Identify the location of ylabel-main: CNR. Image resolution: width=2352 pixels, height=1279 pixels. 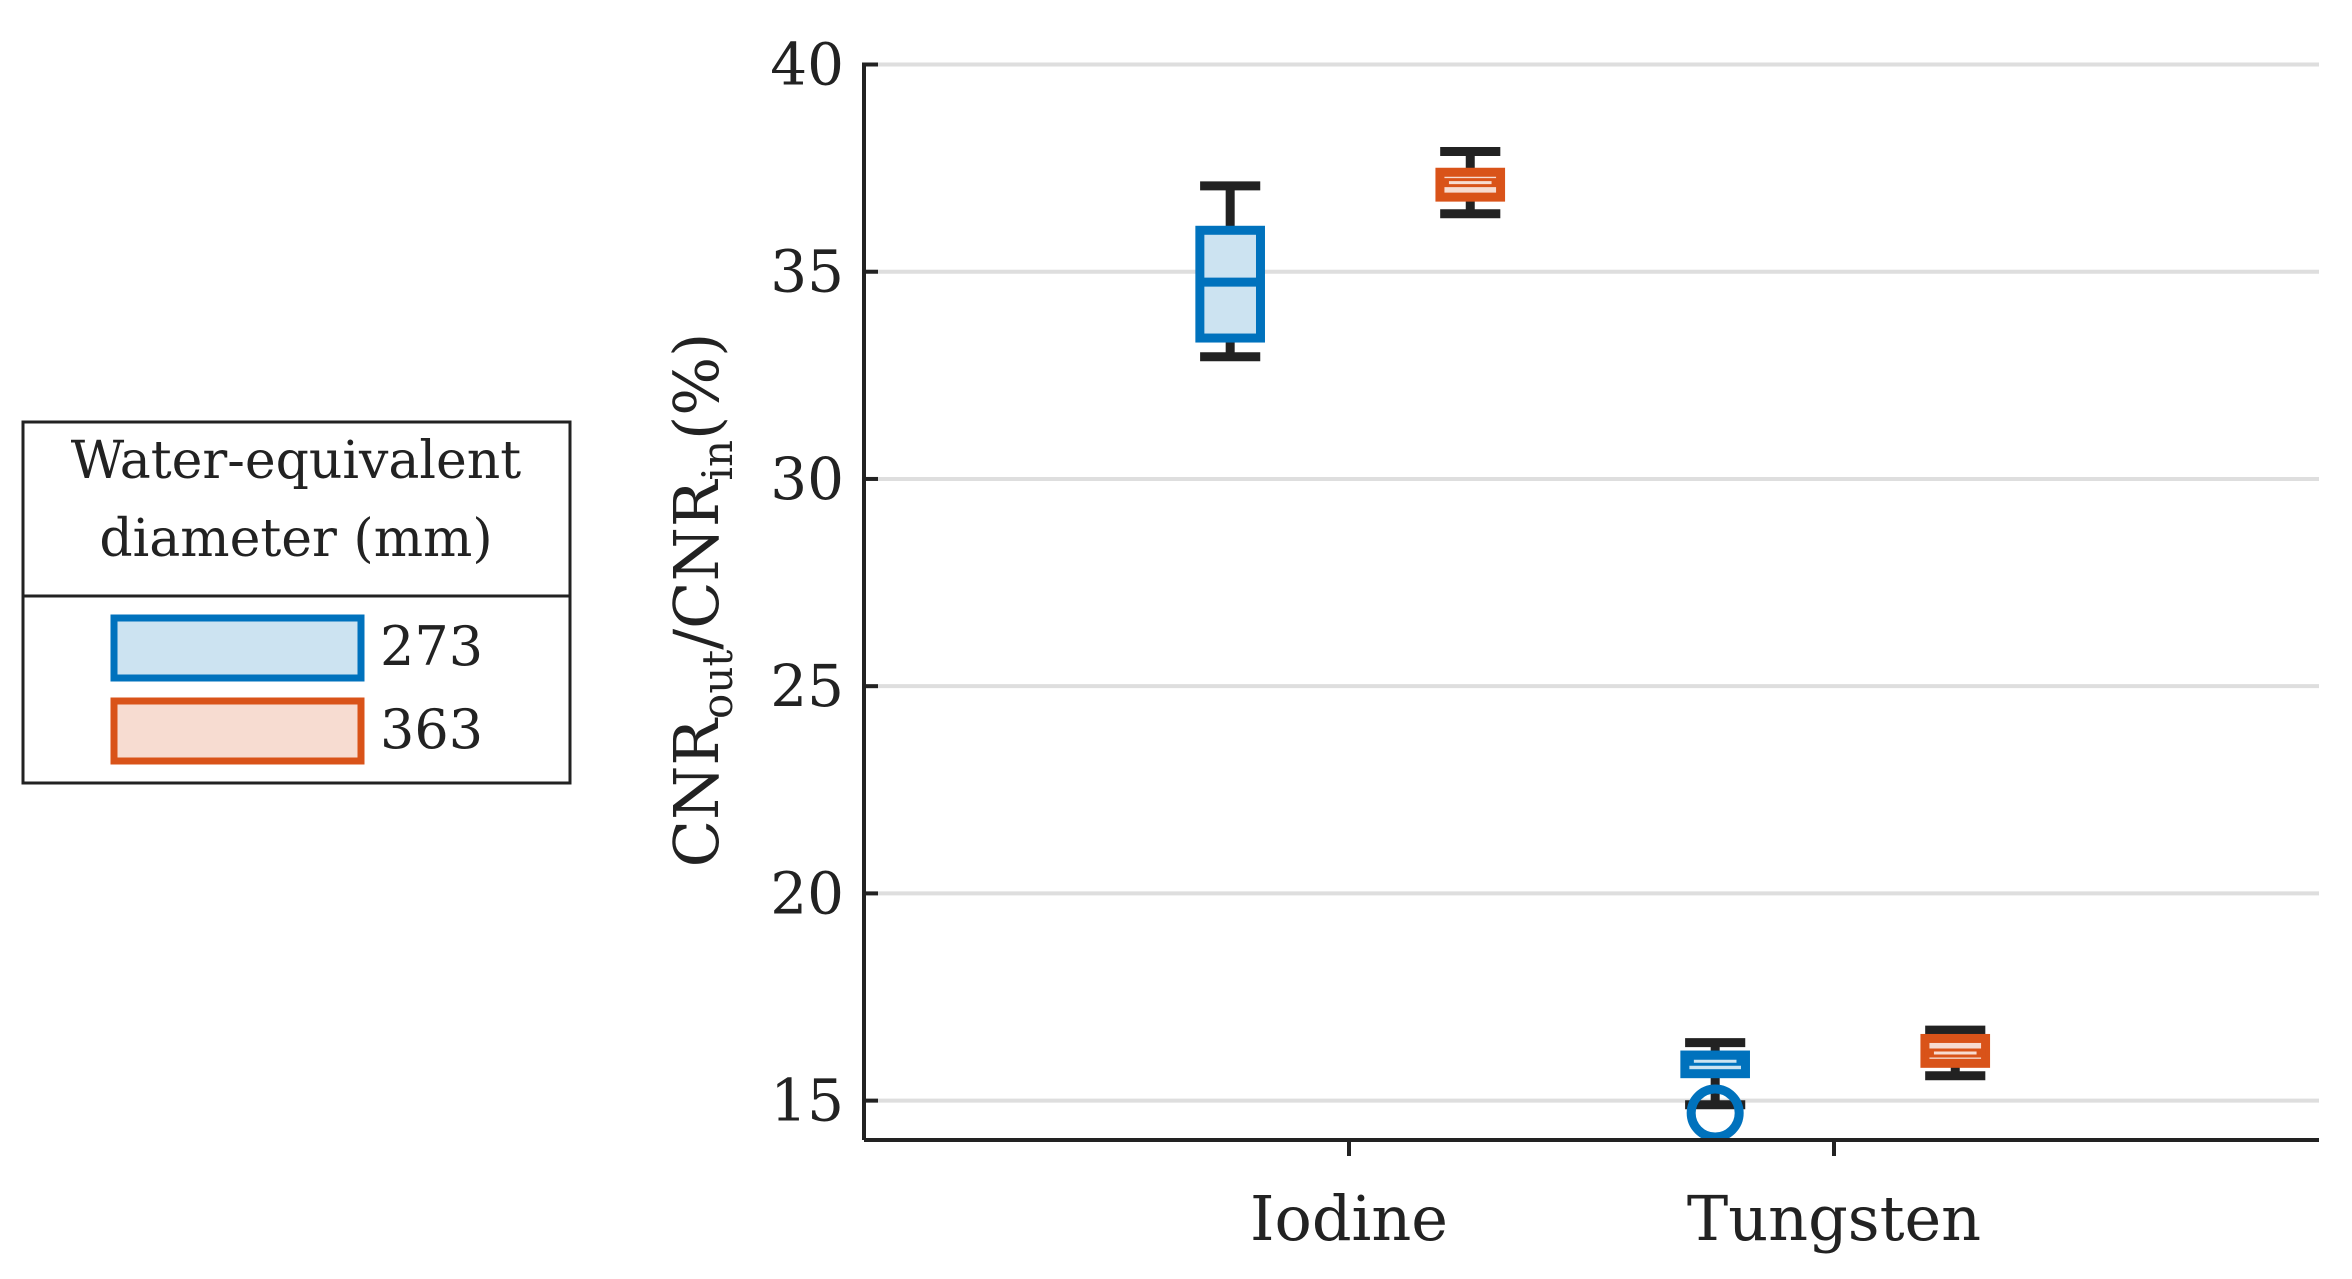
(696, 792).